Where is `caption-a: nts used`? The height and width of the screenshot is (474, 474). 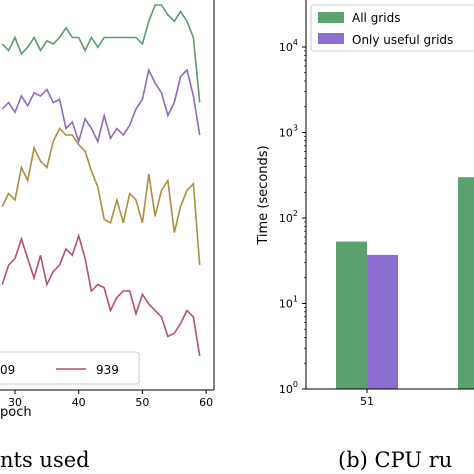
caption-a: nts used is located at coordinates (45, 460).